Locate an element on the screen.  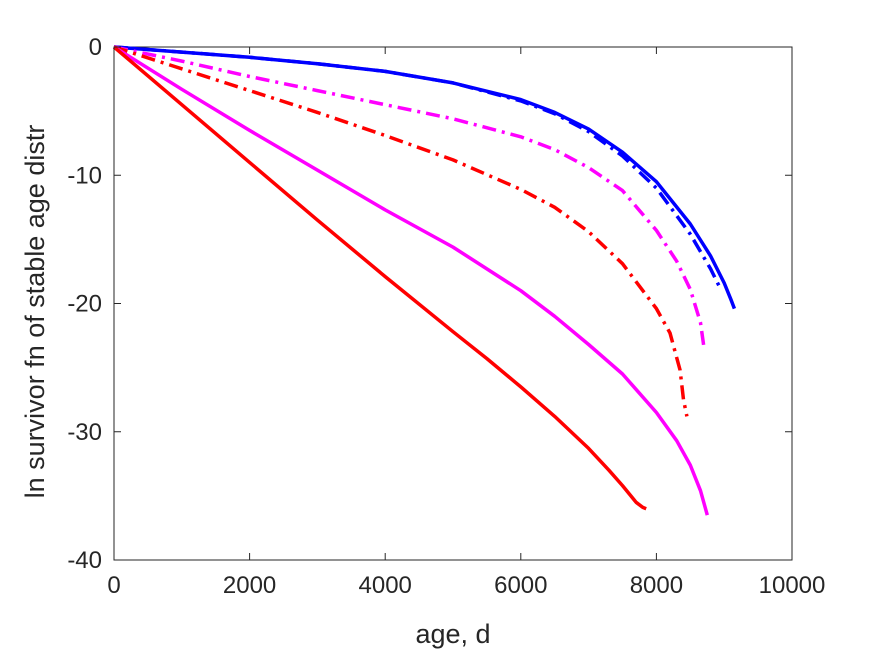
x-tick-label: 10000 is located at coordinates (792, 585).